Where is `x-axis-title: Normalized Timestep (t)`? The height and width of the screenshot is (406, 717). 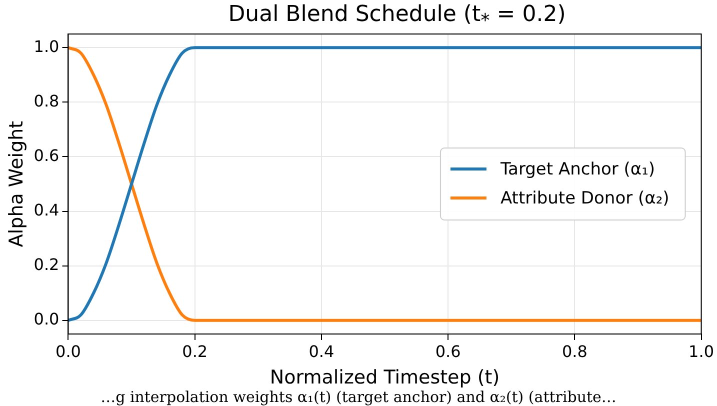 x-axis-title: Normalized Timestep (t) is located at coordinates (385, 377).